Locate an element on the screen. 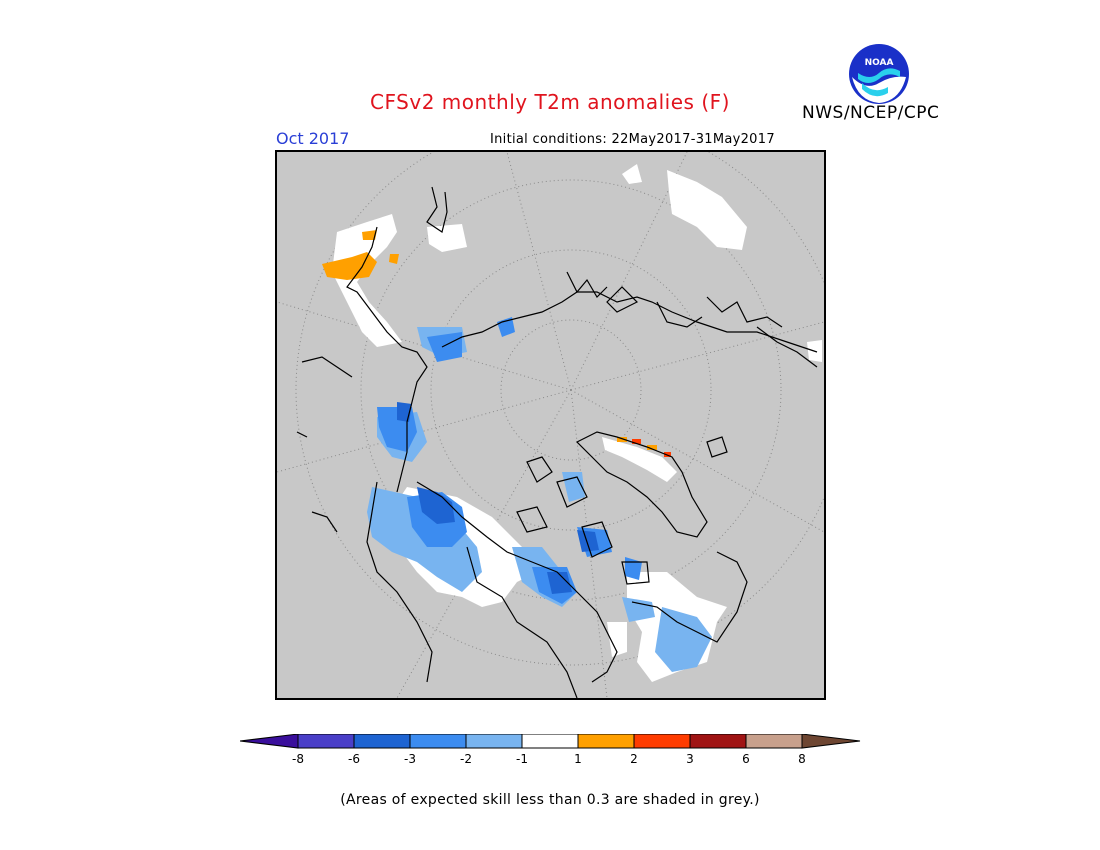 This screenshot has width=1100, height=850. anomaly-orange-areas is located at coordinates (489, 340).